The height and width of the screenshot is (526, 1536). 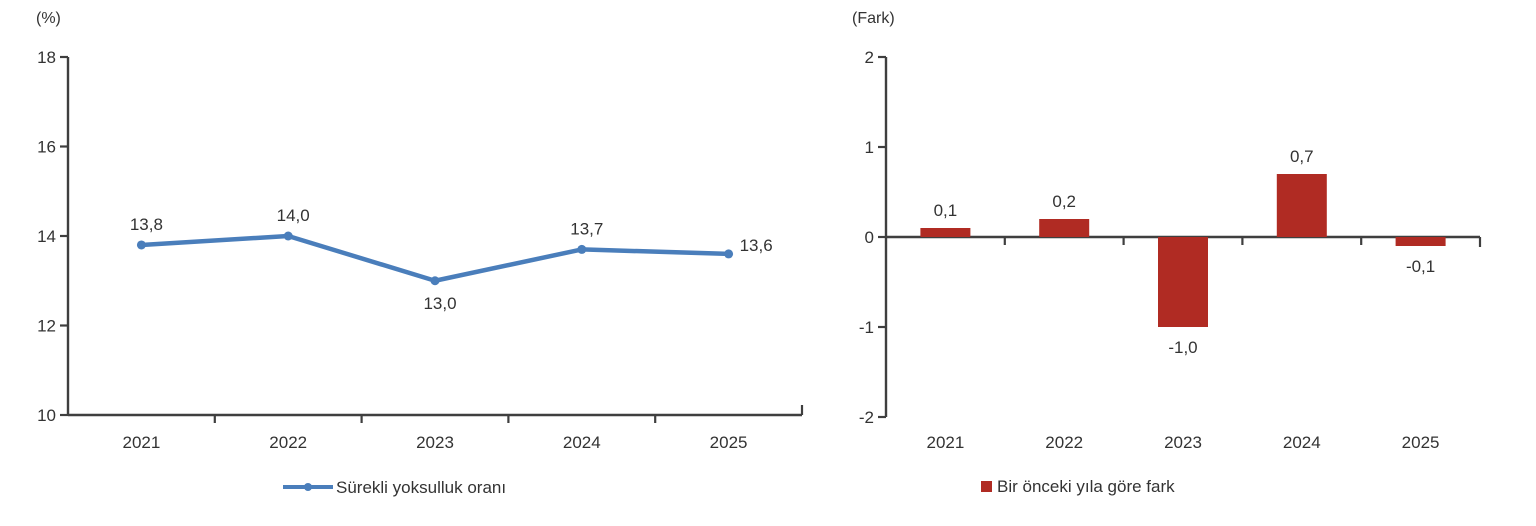 I want to click on bar-2021, so click(x=945, y=232).